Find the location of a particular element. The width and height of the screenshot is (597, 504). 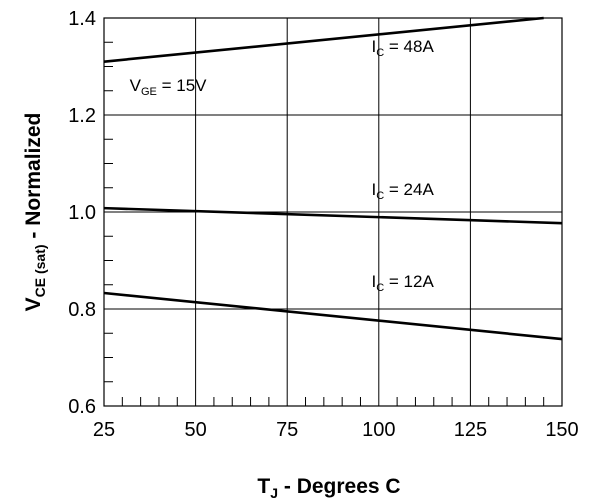

y-tick-label: 0.8 is located at coordinates (82, 310).